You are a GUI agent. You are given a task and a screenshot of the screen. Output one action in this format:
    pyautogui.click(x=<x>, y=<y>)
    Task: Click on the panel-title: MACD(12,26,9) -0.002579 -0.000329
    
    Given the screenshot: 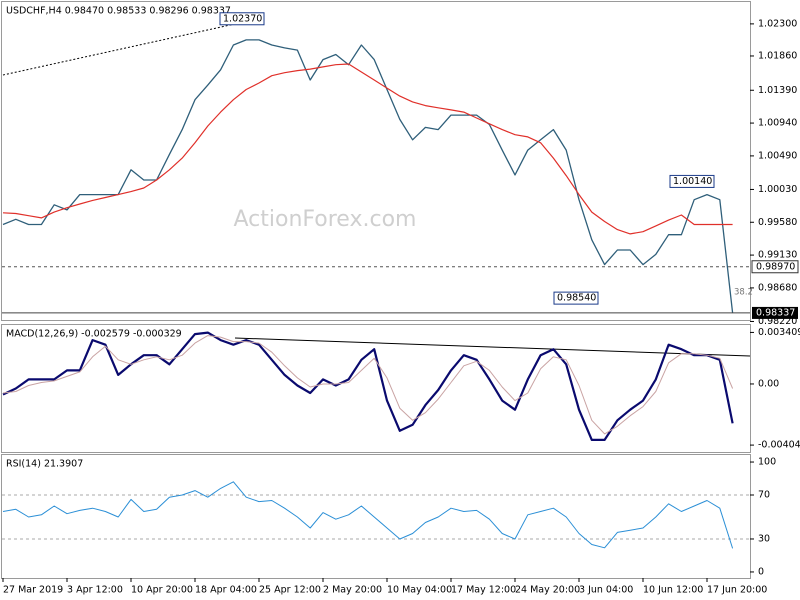 What is the action you would take?
    pyautogui.click(x=94, y=334)
    